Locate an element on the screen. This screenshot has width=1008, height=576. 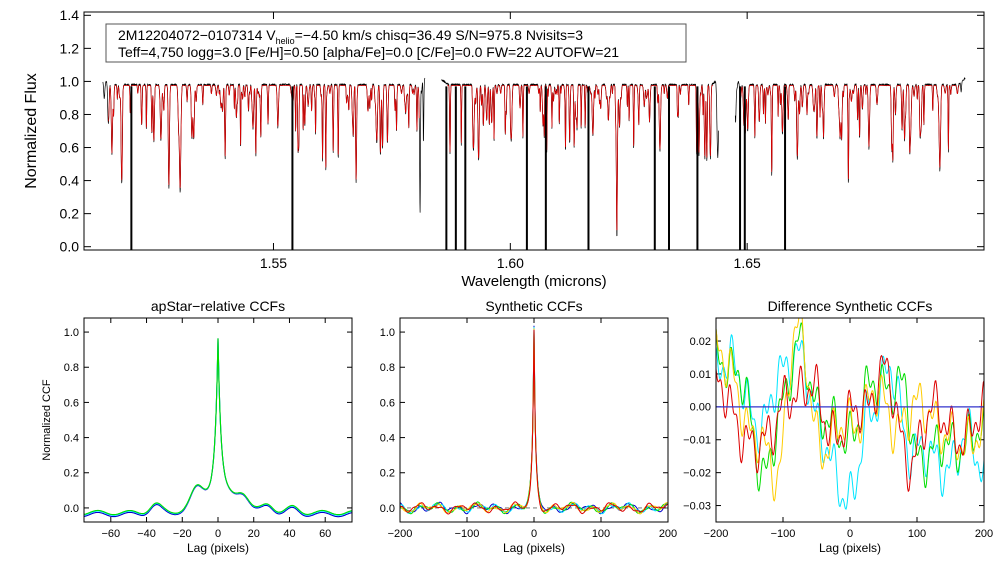
panel-title: apStar−relative CCFs is located at coordinates (218, 306).